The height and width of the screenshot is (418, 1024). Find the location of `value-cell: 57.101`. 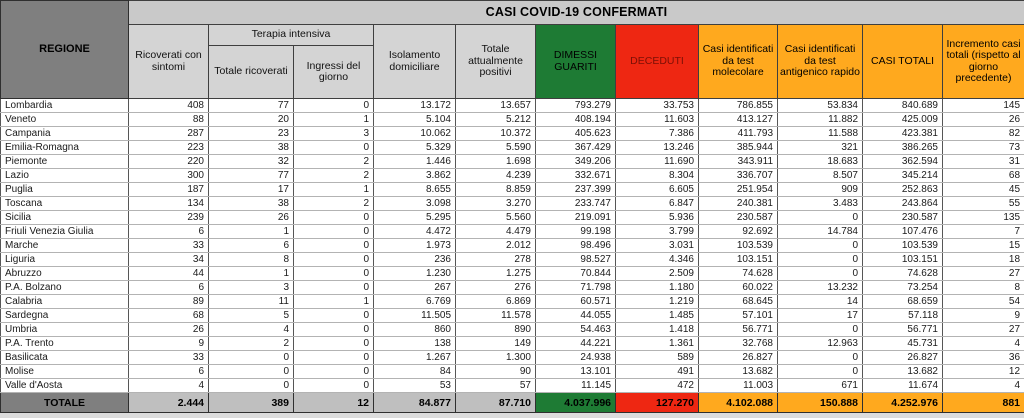

value-cell: 57.101 is located at coordinates (738, 315).